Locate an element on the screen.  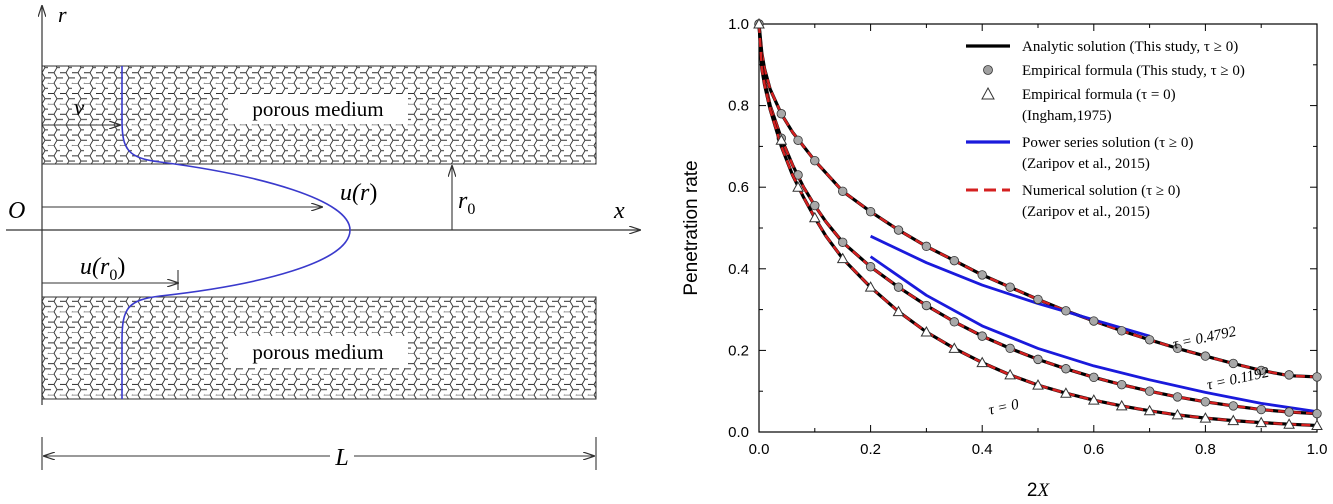
centerline-velocity-label: u(r) is located at coordinates (358, 193).